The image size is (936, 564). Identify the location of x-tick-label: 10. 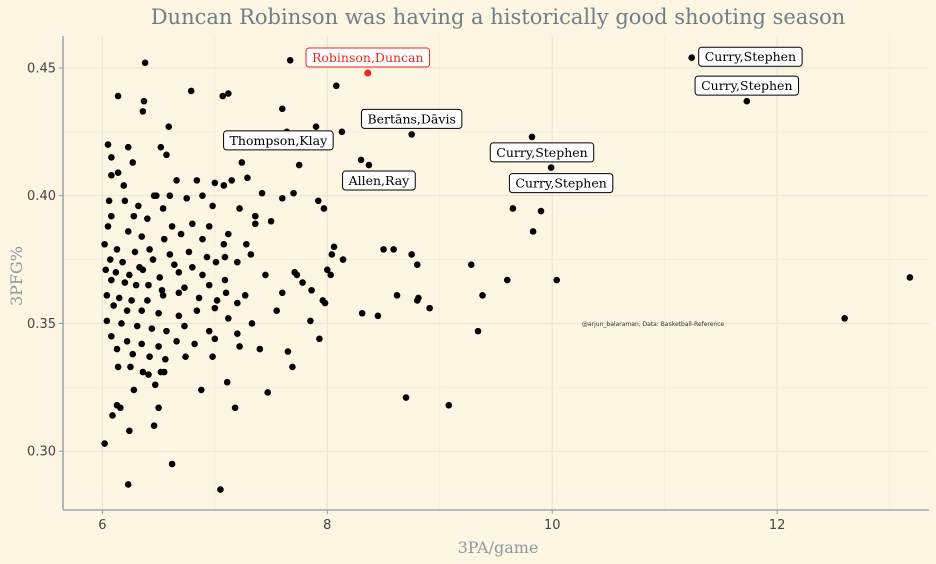
(552, 525).